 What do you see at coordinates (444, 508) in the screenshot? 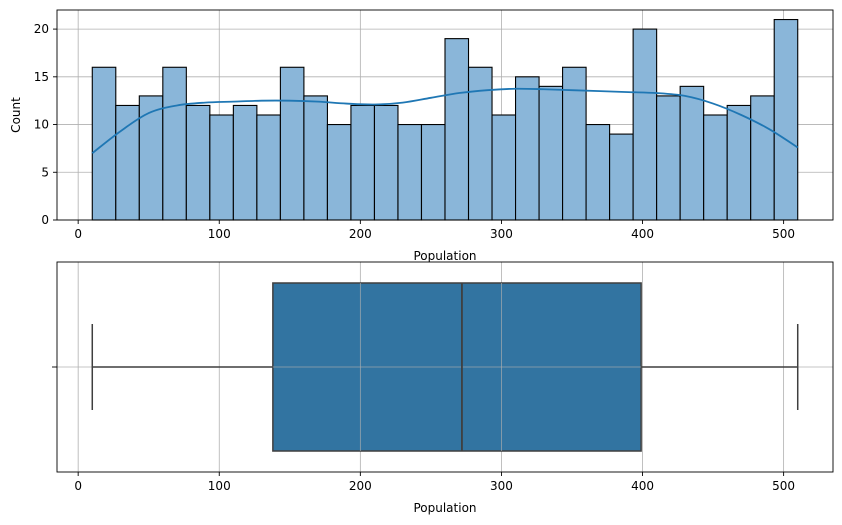
I see `boxplot-x-axis-label: Population` at bounding box center [444, 508].